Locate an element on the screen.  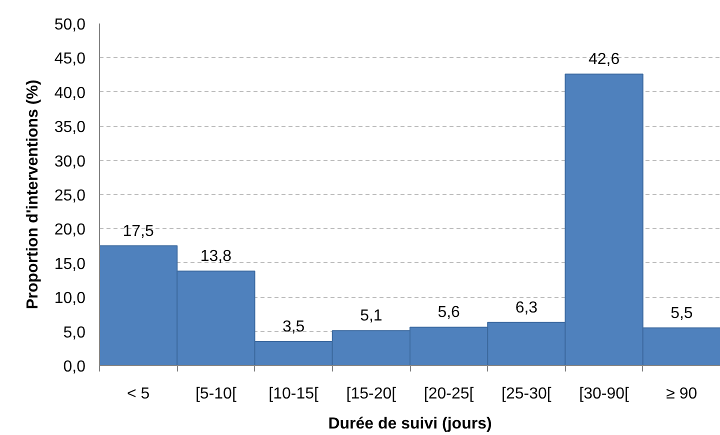
y-tick-label: 20,0 is located at coordinates (70, 230).